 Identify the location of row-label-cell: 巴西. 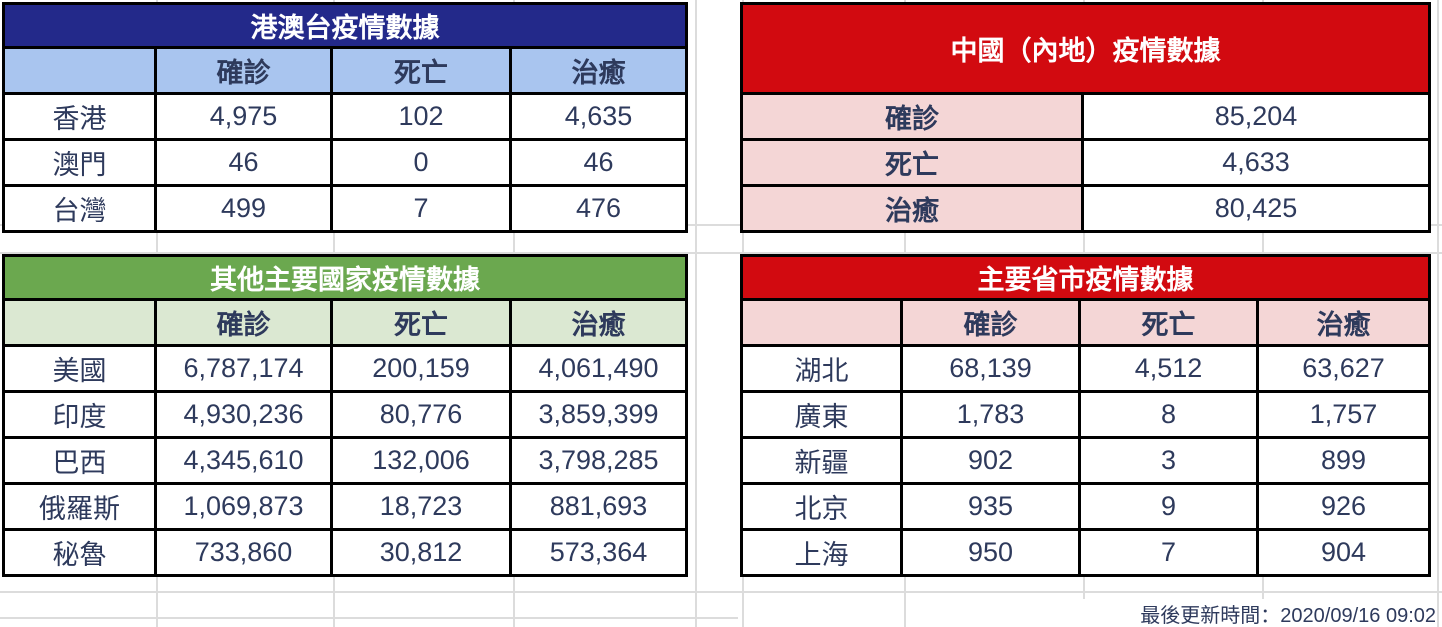
(79, 460).